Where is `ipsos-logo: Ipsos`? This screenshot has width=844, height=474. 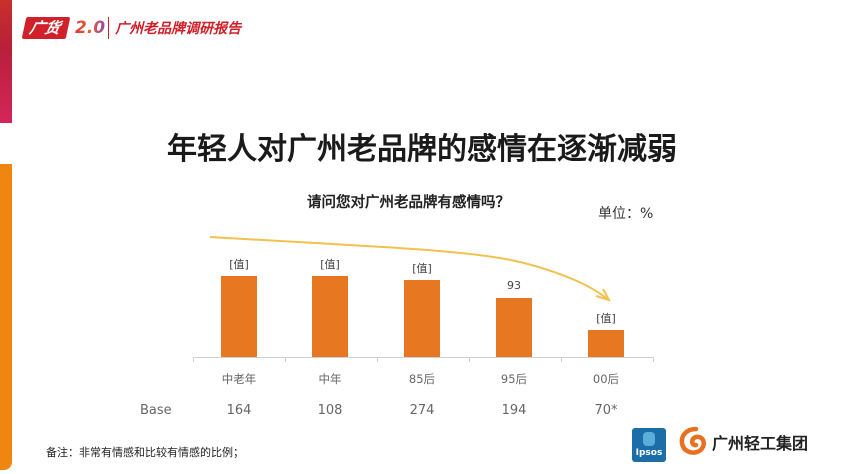 ipsos-logo: Ipsos is located at coordinates (649, 445).